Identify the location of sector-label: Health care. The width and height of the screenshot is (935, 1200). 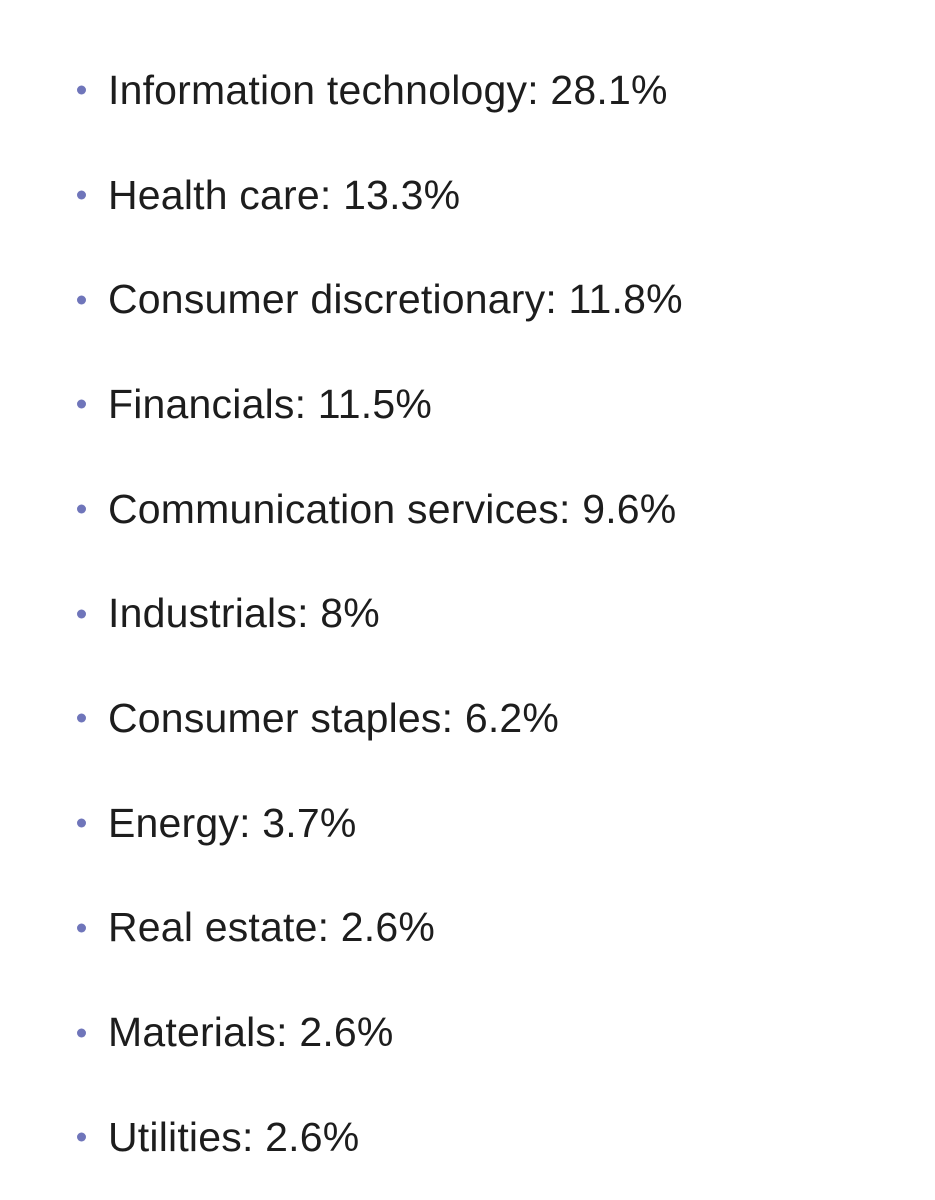
(214, 194).